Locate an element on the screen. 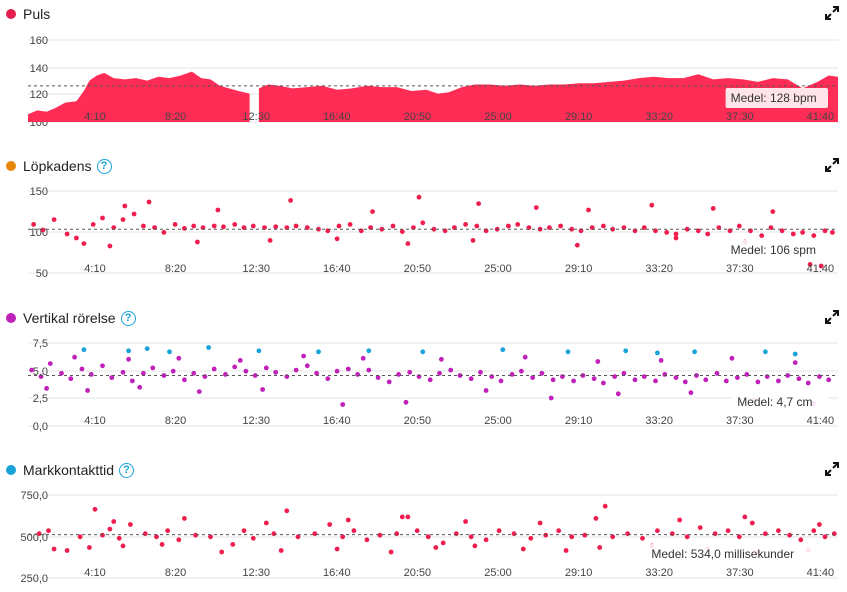  panel-title: Markkontakttid ? is located at coordinates (70, 470).